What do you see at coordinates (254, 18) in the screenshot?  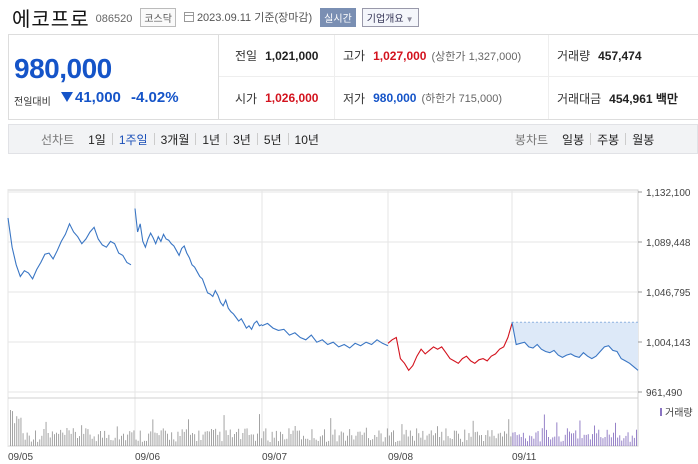 I see `date-label: 2023.09.11 기준(장마감)` at bounding box center [254, 18].